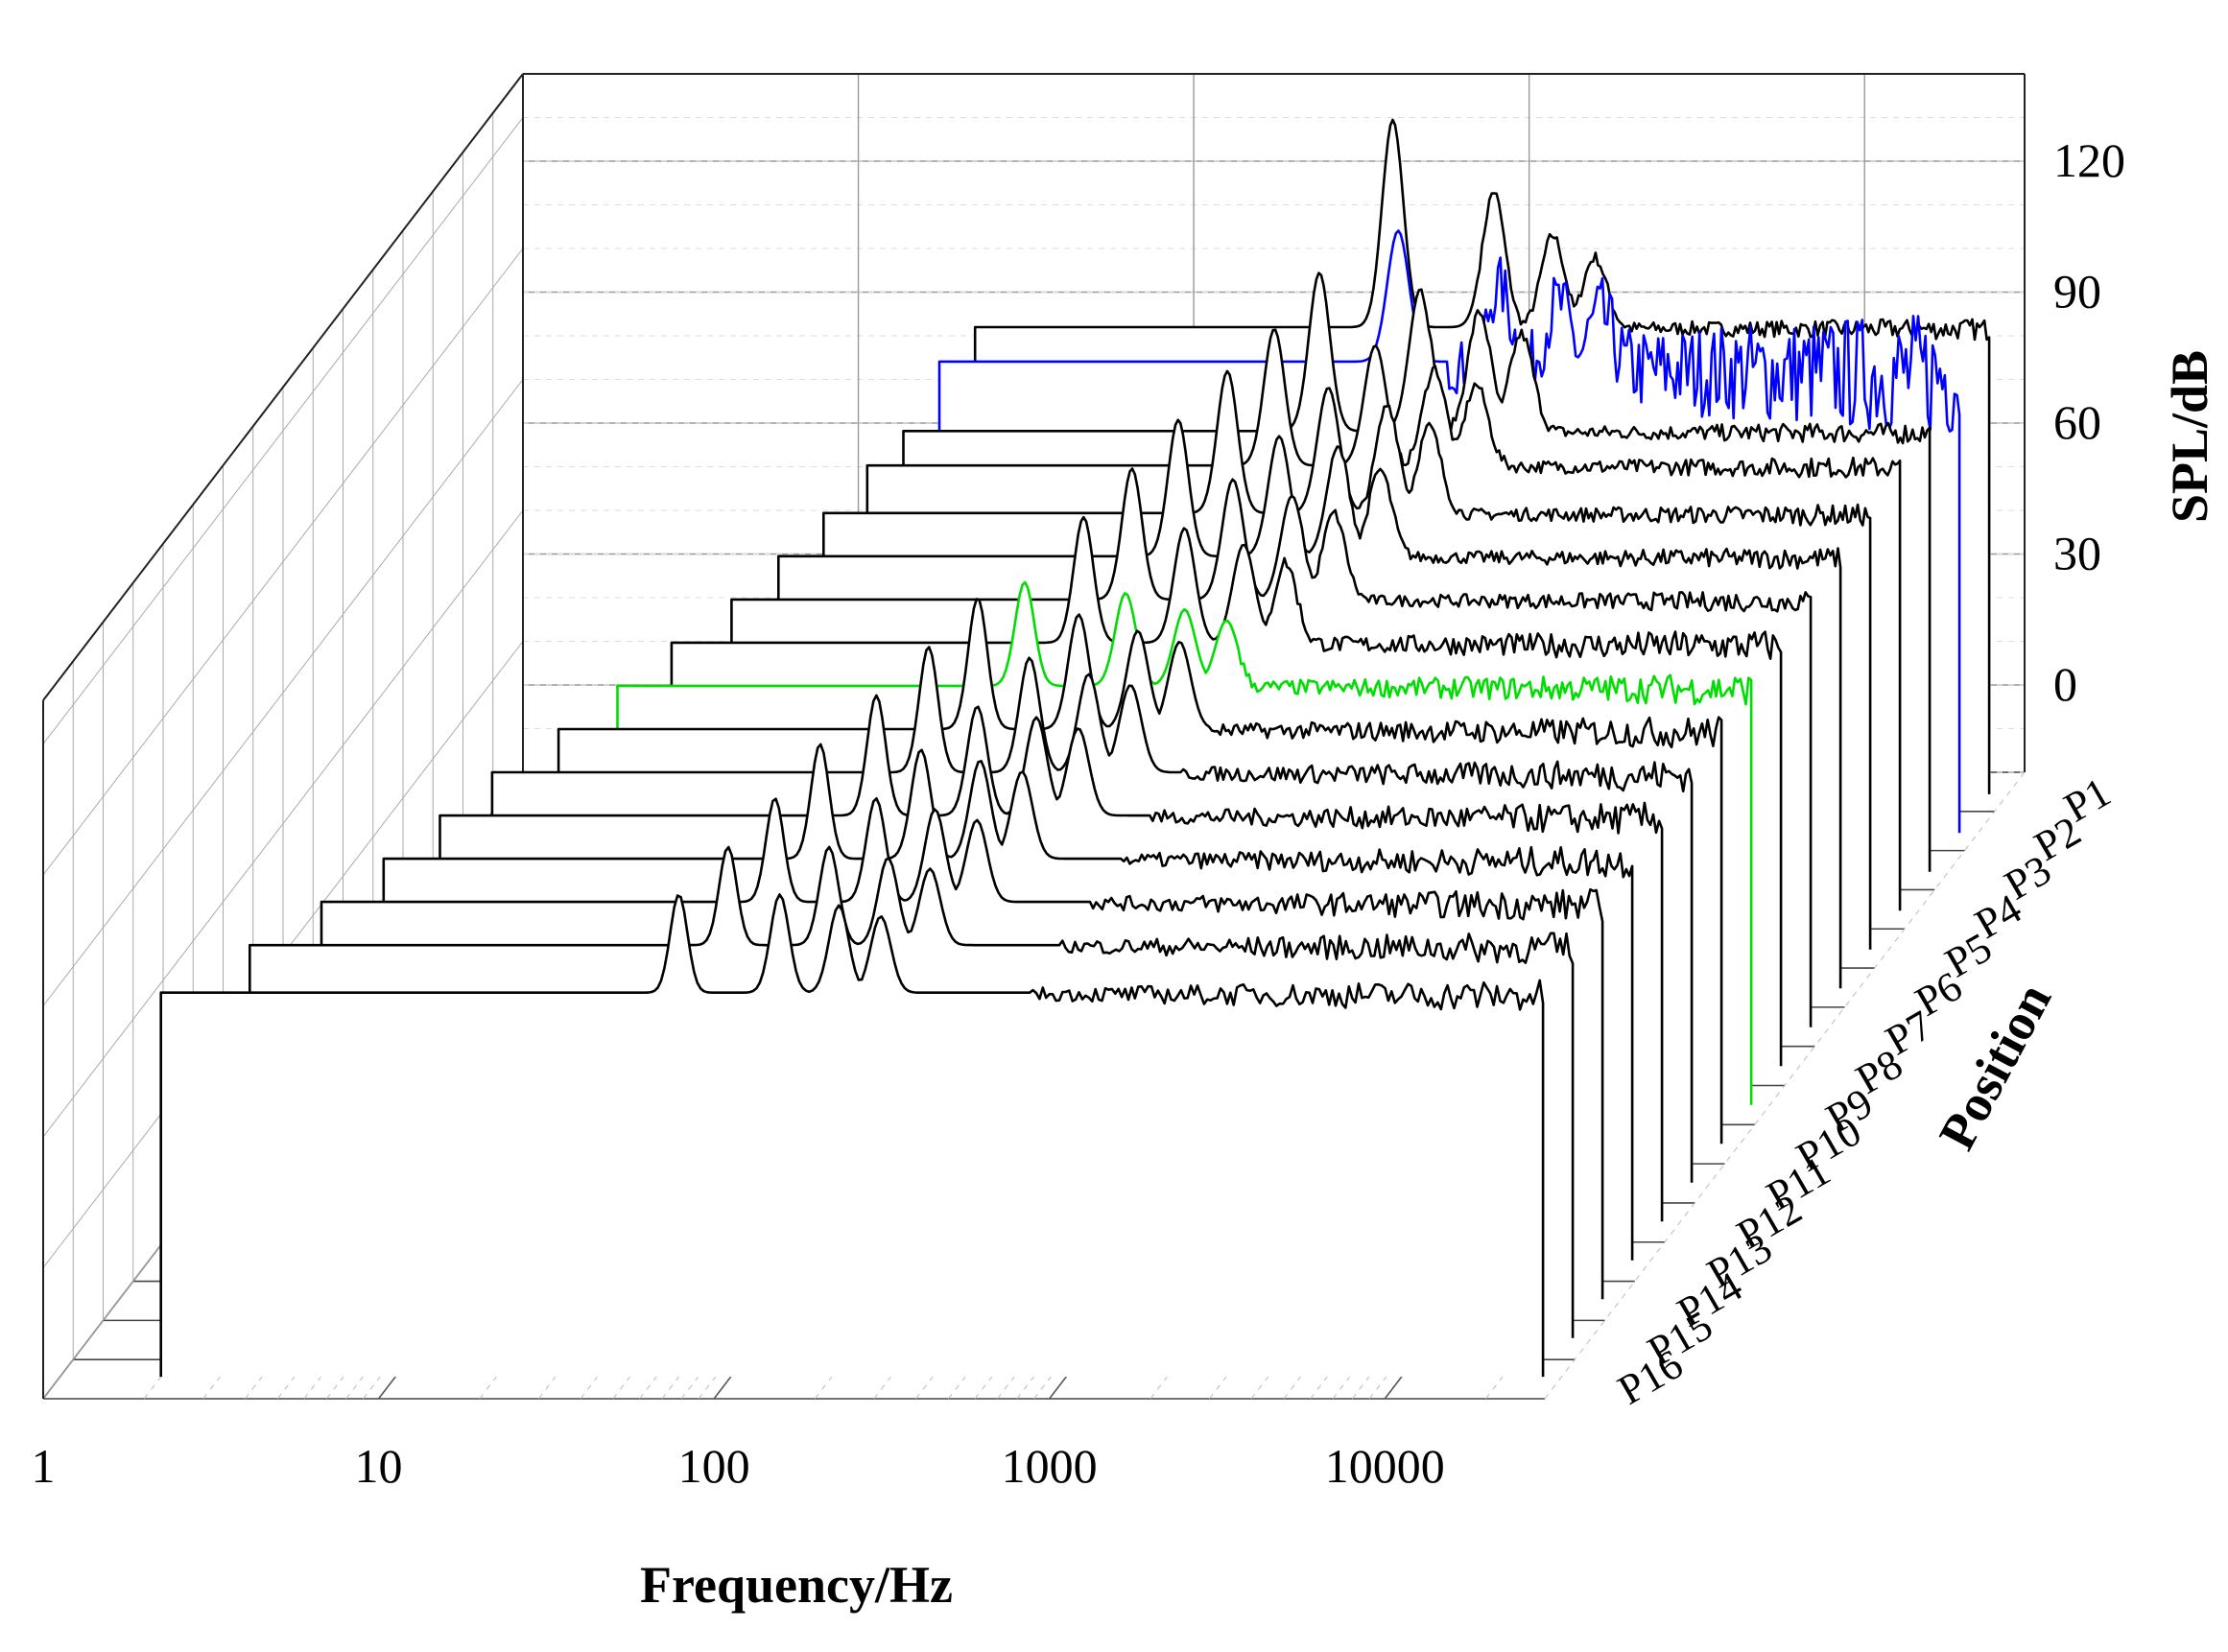  What do you see at coordinates (1385, 1466) in the screenshot?
I see `x-tick-label: 10000` at bounding box center [1385, 1466].